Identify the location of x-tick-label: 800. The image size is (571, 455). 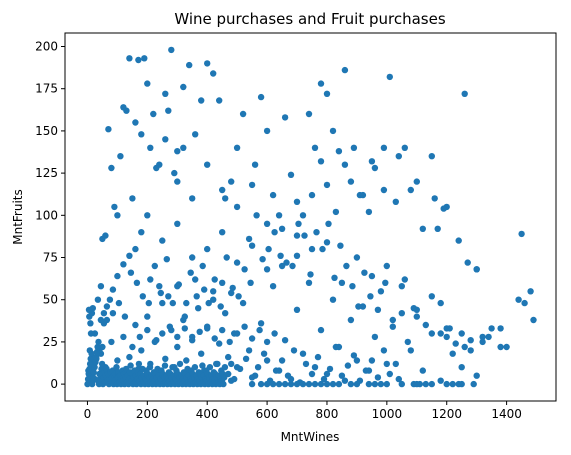
(327, 414).